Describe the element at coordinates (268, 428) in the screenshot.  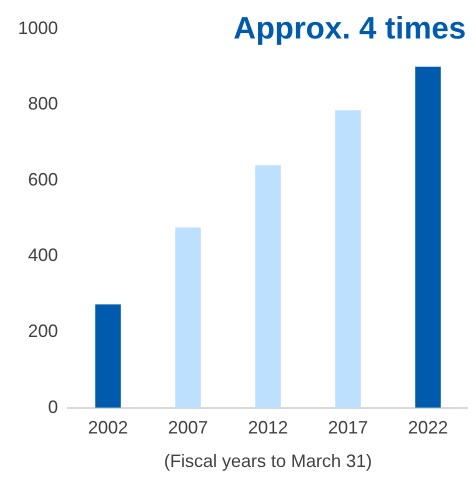
I see `x-tick-label: 2012` at that location.